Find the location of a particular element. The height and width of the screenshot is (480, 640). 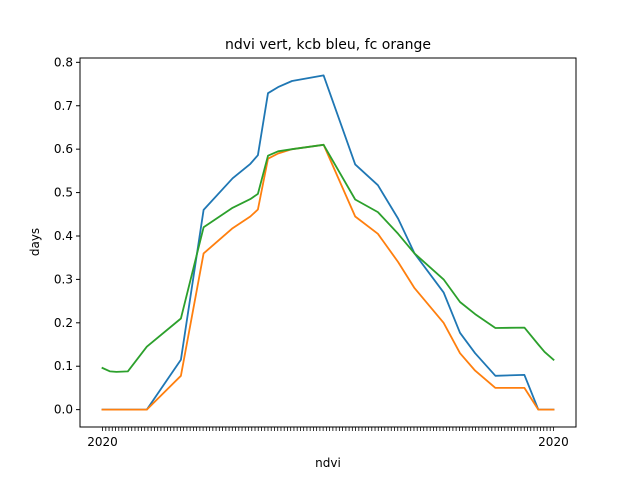

y-tick-label: 0.2 is located at coordinates (63, 323).